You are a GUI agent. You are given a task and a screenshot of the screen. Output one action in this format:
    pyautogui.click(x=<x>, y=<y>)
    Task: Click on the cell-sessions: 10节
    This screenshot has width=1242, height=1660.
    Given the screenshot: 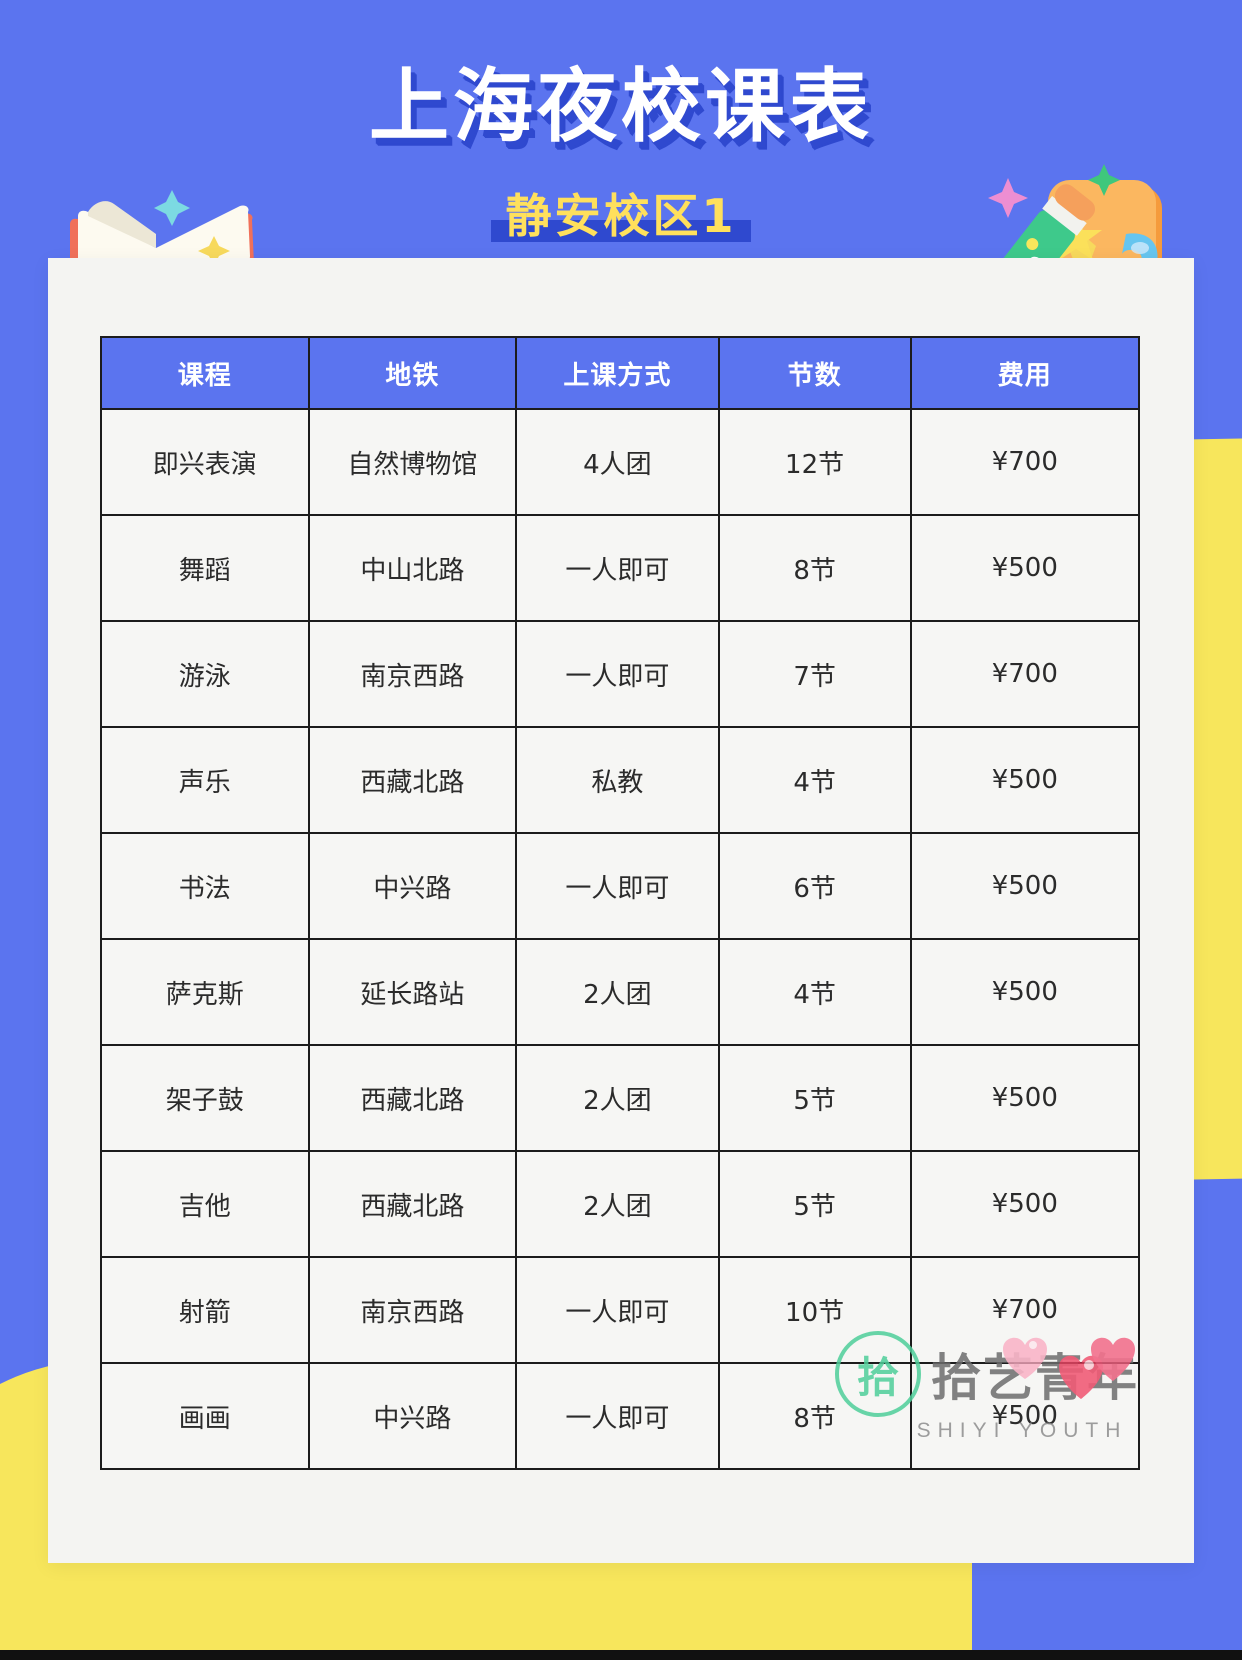 What is the action you would take?
    pyautogui.click(x=814, y=1310)
    